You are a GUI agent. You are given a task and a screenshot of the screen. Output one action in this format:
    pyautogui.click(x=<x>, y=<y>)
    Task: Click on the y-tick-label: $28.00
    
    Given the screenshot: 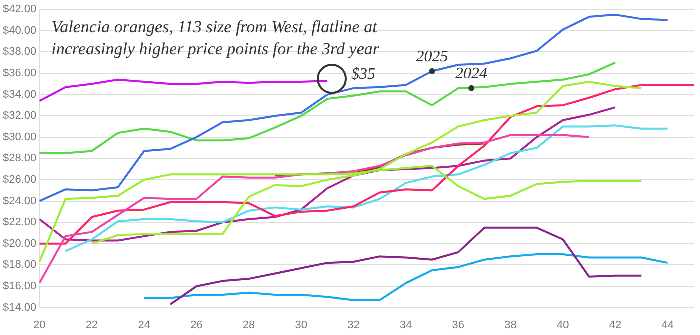 What is the action you would take?
    pyautogui.click(x=19, y=158)
    